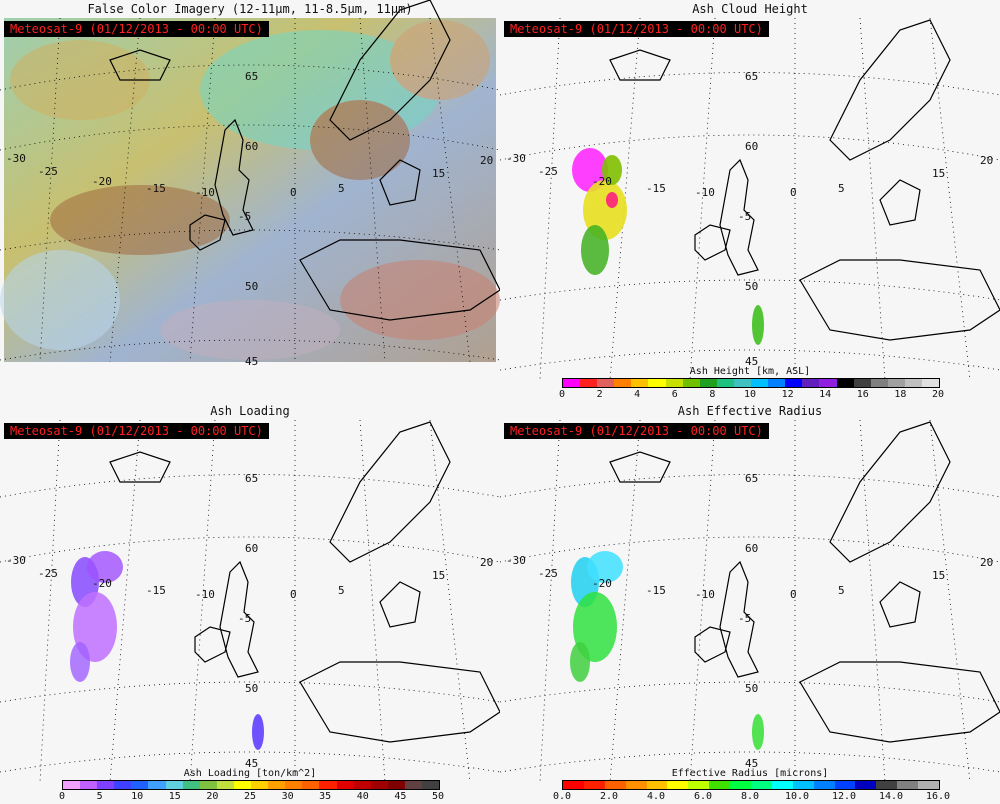 This screenshot has height=804, width=1000. Describe the element at coordinates (787, 394) in the screenshot. I see `colorbar-tick-label: 12` at that location.